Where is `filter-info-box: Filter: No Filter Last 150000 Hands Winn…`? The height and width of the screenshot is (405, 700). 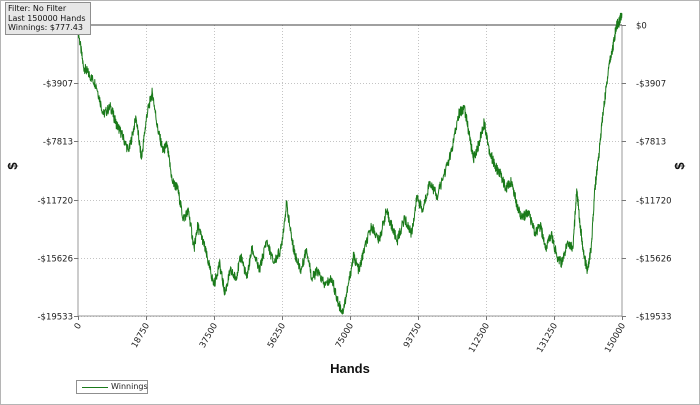
filter-info-box: Filter: No Filter Last 150000 Hands Winn… is located at coordinates (48, 18).